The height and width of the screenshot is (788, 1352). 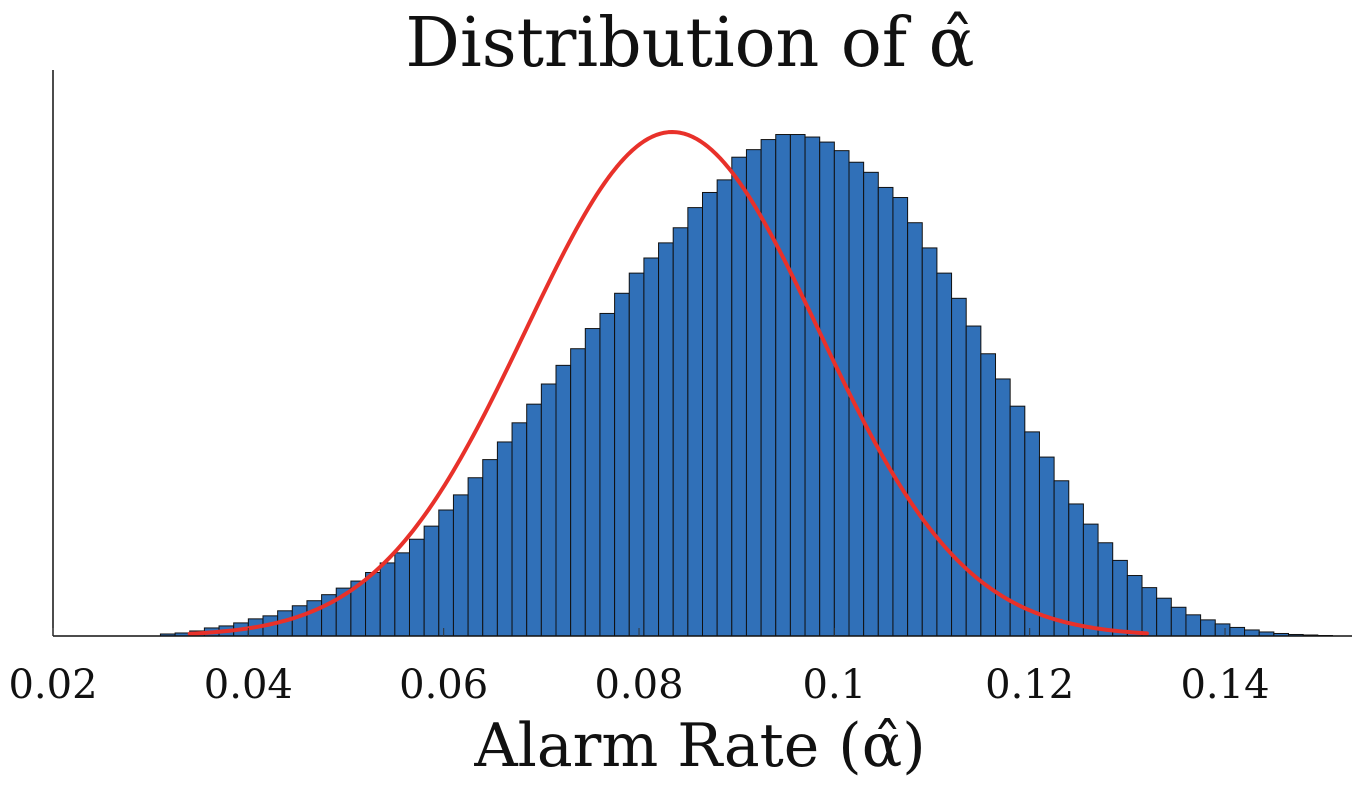 What do you see at coordinates (835, 685) in the screenshot?
I see `x-tick-label: 0.1` at bounding box center [835, 685].